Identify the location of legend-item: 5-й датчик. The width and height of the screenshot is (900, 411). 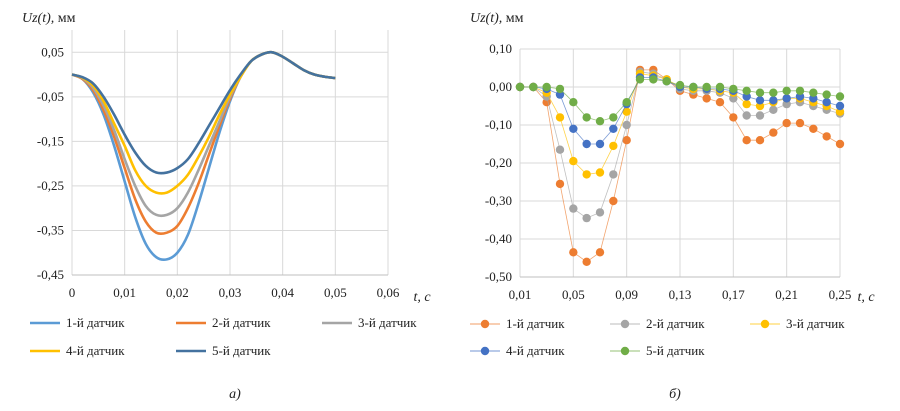
(223, 350).